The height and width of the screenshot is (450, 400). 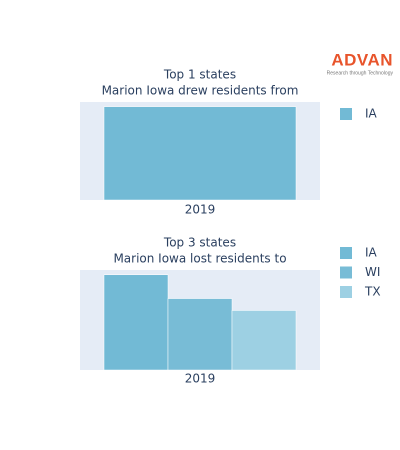 I want to click on legend-label: TX, so click(x=372, y=292).